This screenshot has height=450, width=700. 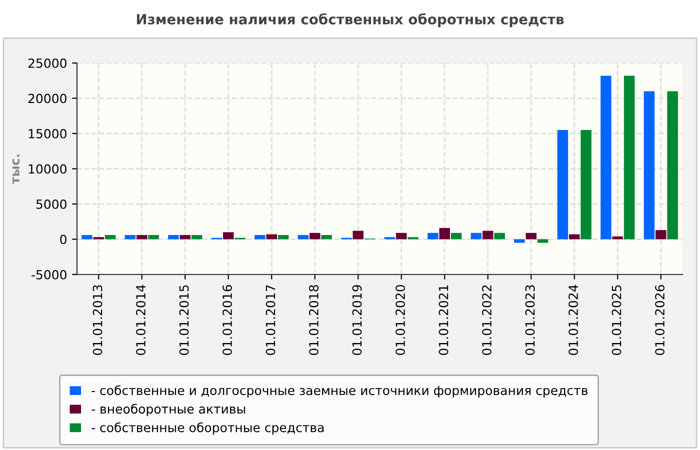 I want to click on legend-label: - собственные и долгосрочные заемные источники формирования средств, so click(x=340, y=391).